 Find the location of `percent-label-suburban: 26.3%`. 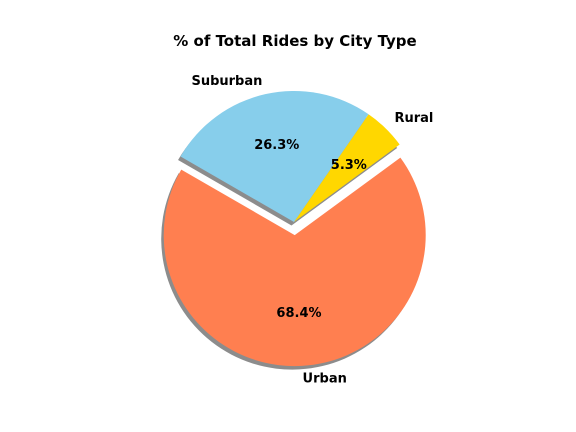

percent-label-suburban: 26.3% is located at coordinates (276, 145).